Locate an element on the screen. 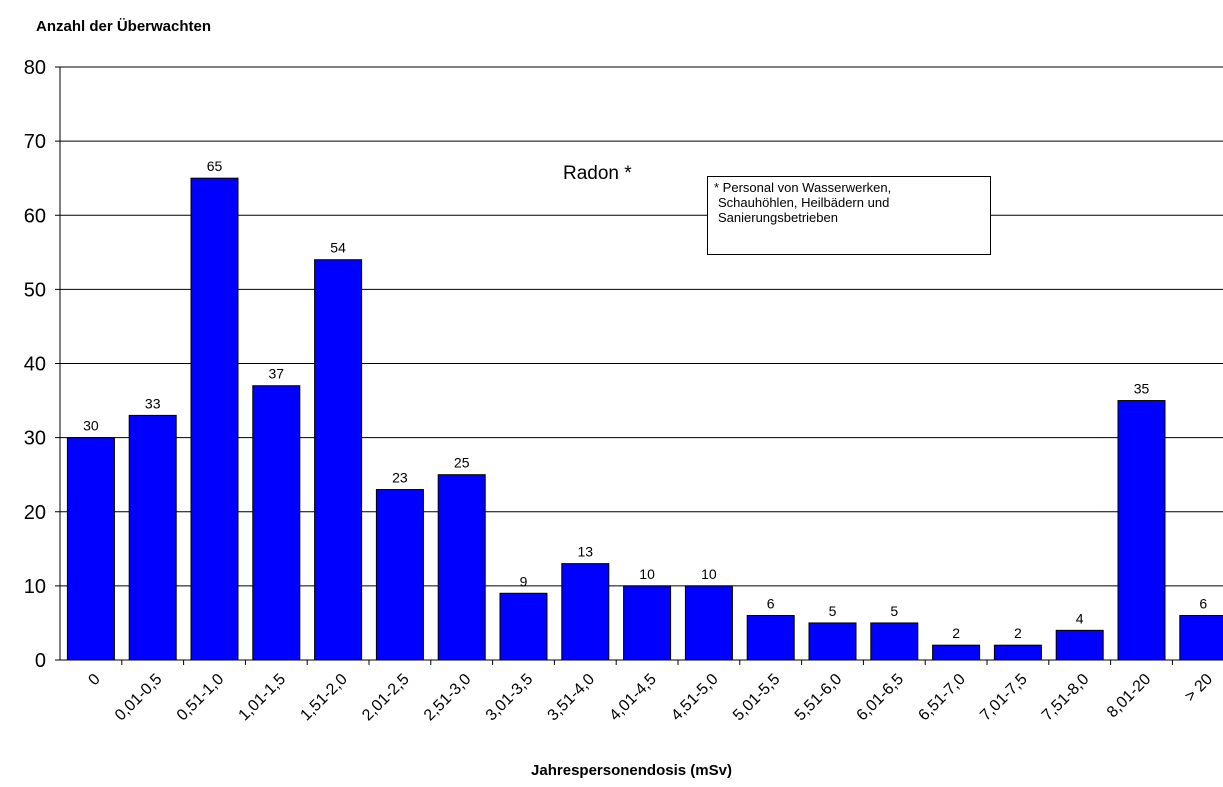  y-tick-label: 10 is located at coordinates (35, 587).